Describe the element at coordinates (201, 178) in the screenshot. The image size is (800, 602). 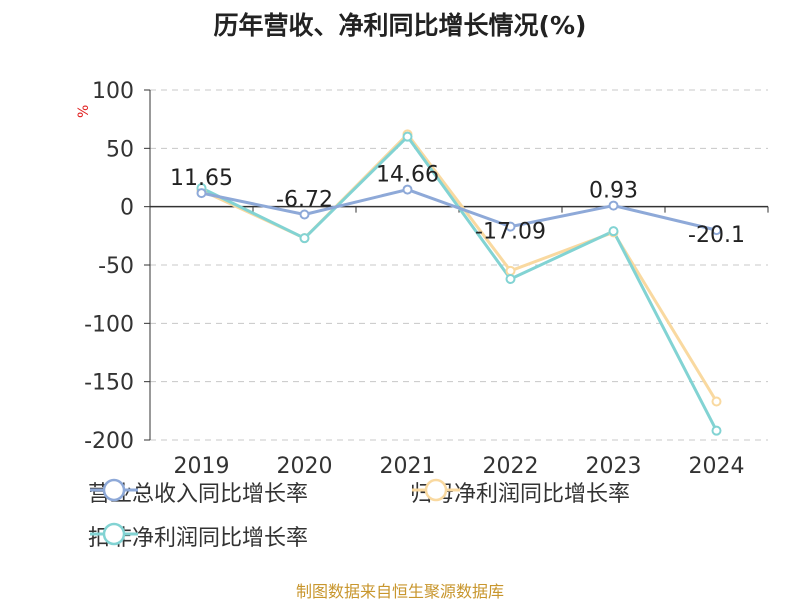
I see `data-label: 11.65` at that location.